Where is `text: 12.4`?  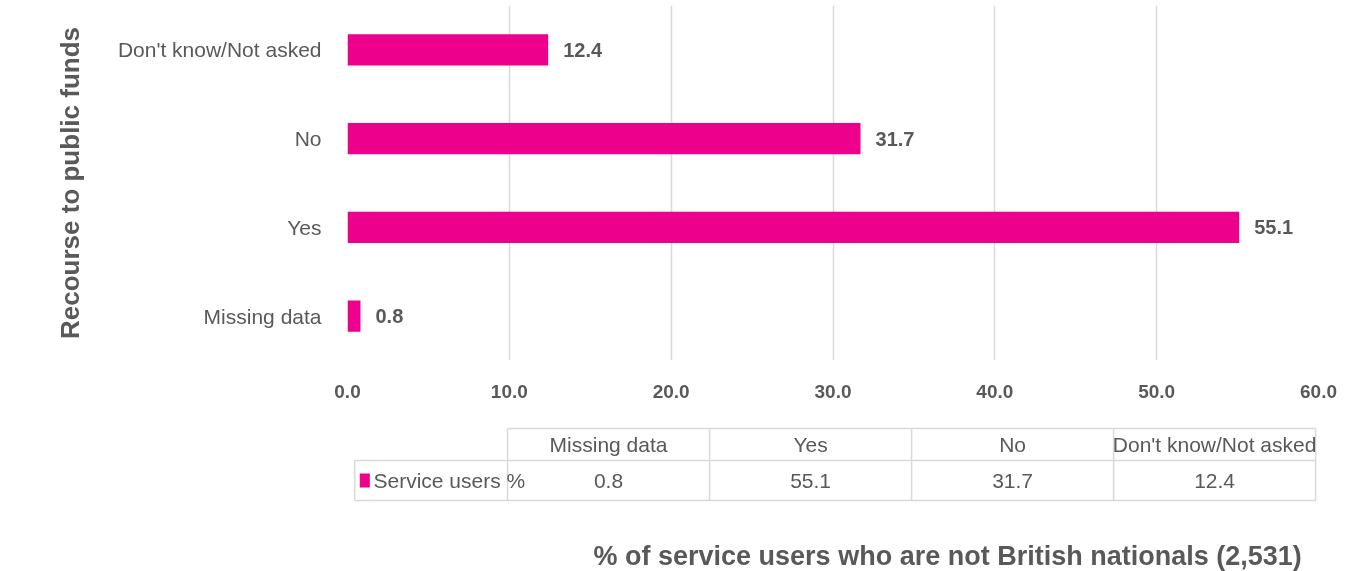
text: 12.4 is located at coordinates (1215, 480).